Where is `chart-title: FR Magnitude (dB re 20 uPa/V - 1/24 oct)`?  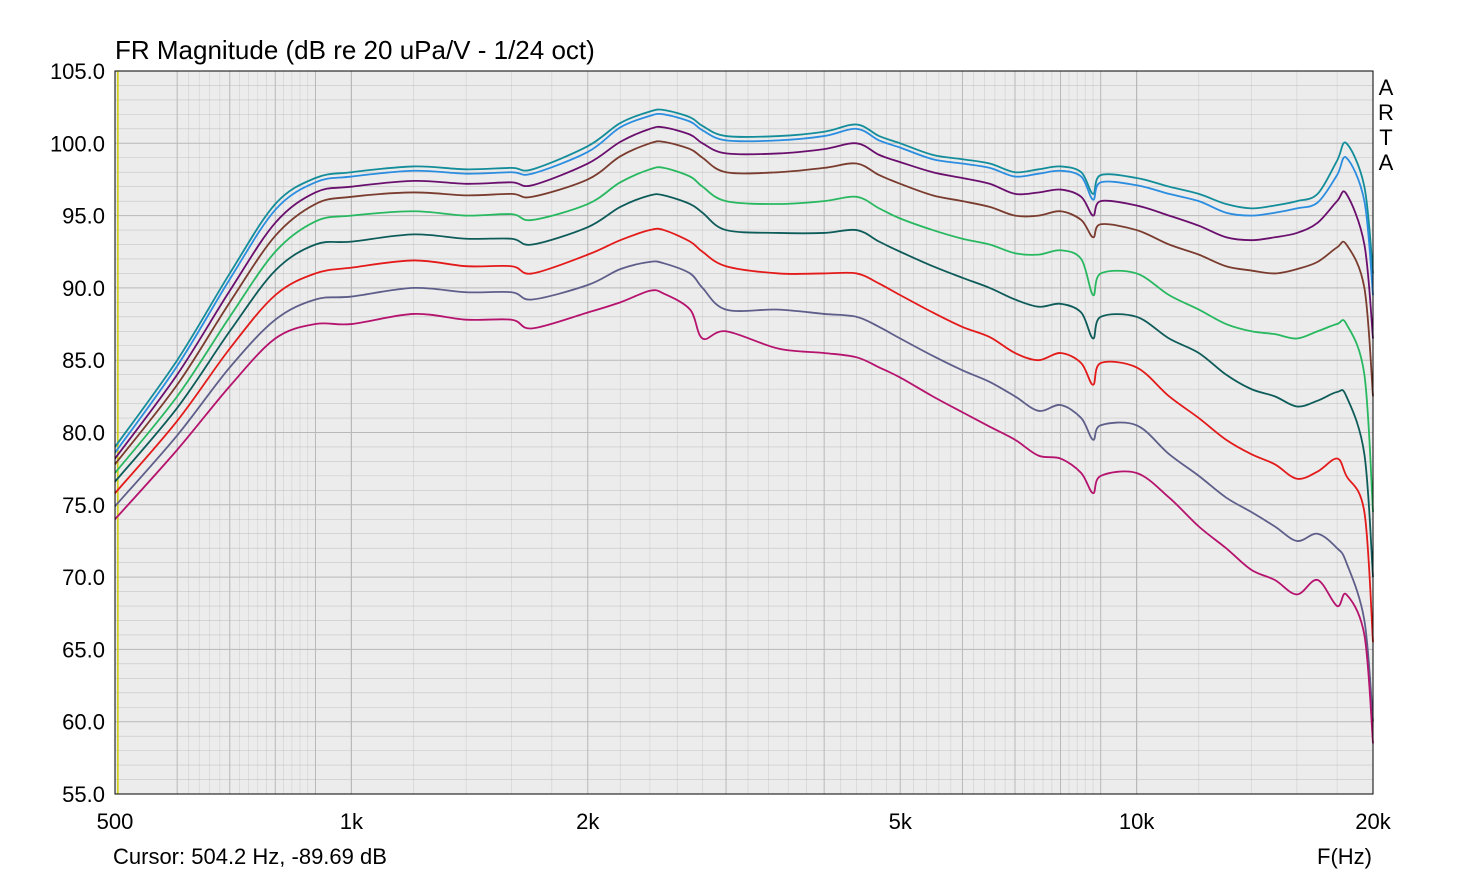
chart-title: FR Magnitude (dB re 20 uPa/V - 1/24 oct) is located at coordinates (355, 50).